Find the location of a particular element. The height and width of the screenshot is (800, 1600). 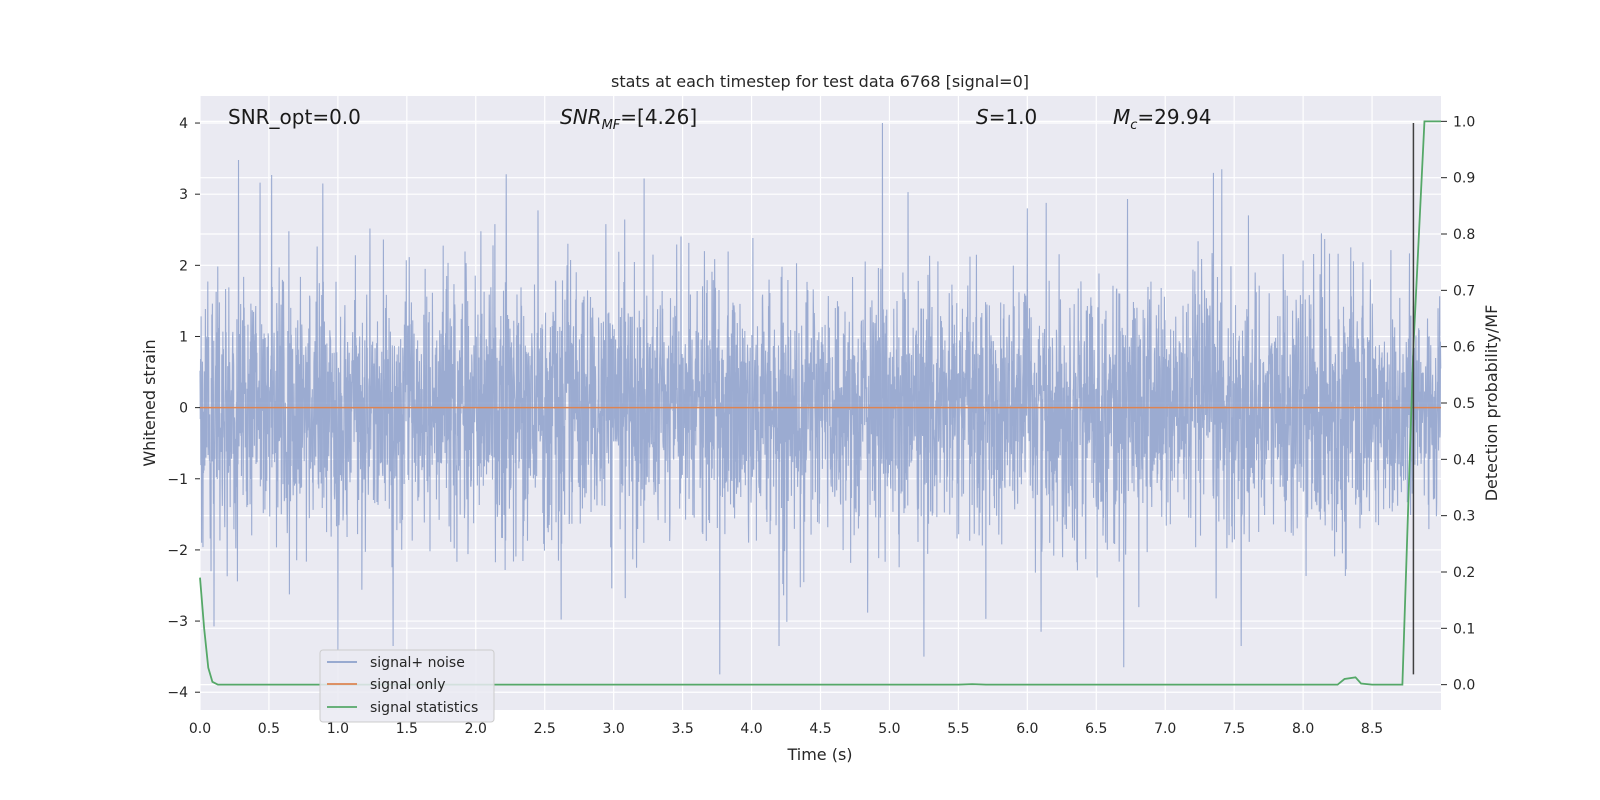

y2-tick-label: 0.5 is located at coordinates (1464, 404).